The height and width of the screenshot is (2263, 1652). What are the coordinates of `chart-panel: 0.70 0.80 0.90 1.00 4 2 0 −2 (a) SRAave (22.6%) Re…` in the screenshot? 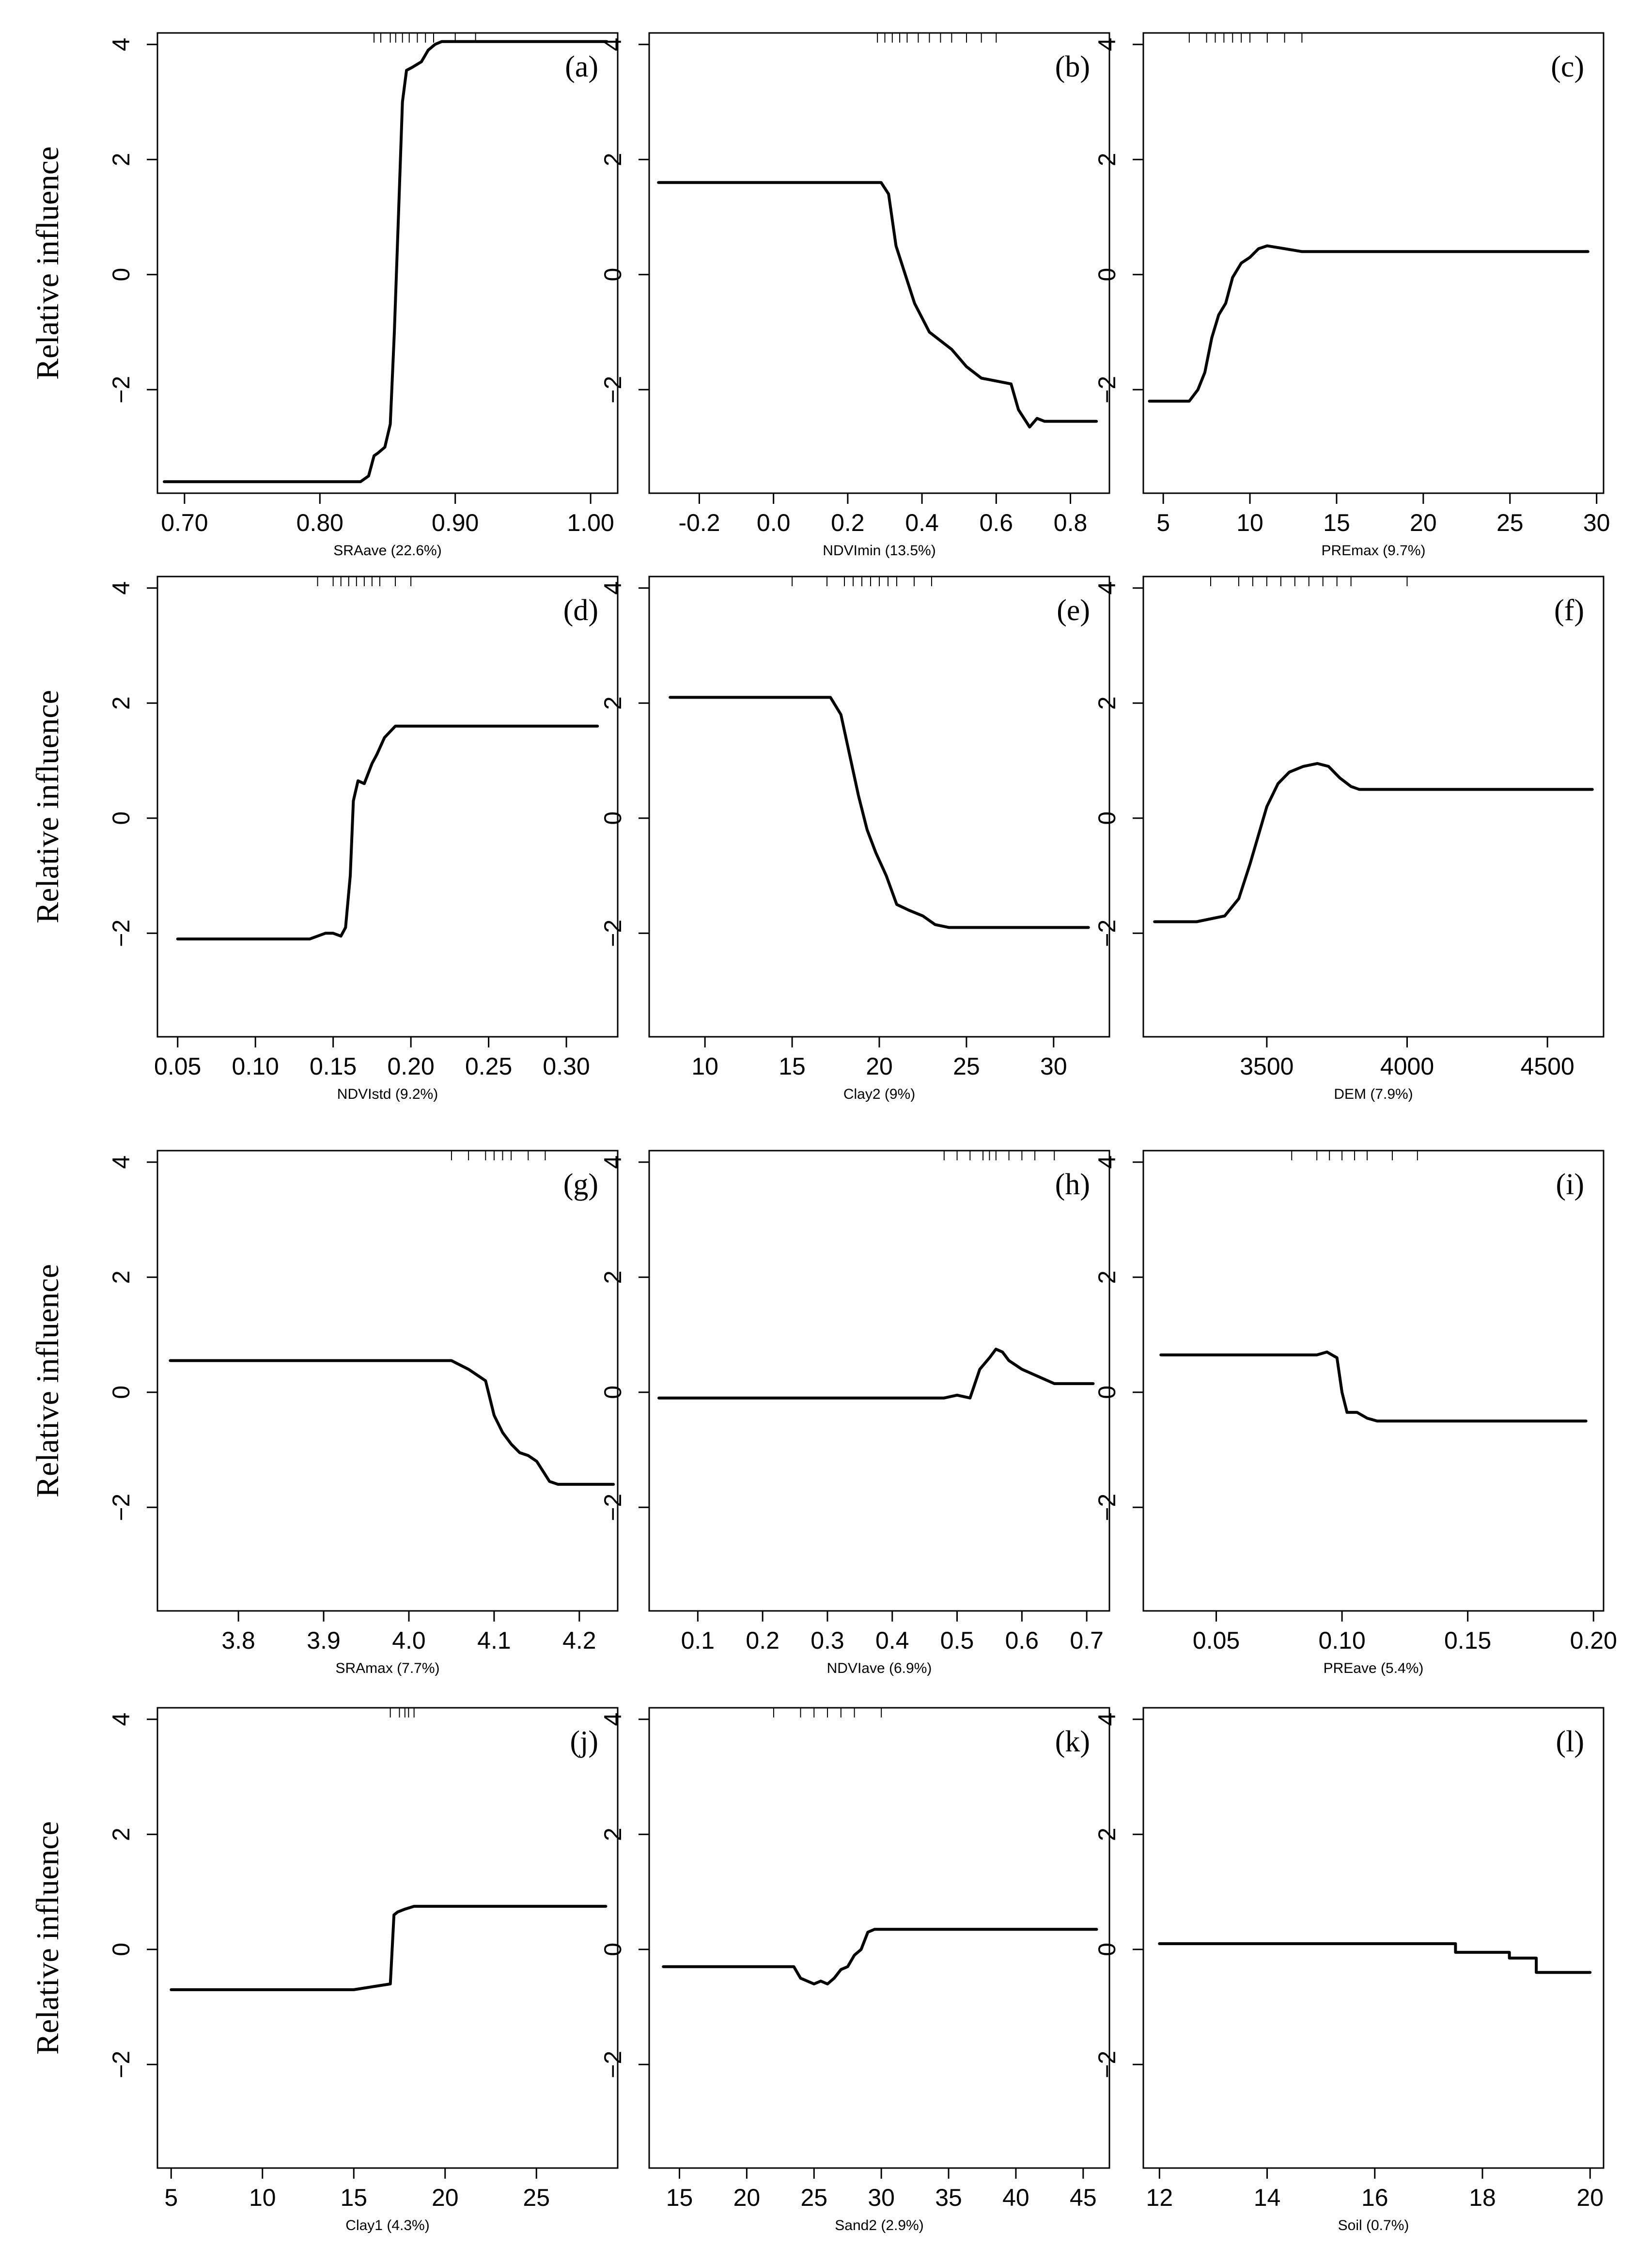 It's located at (324, 295).